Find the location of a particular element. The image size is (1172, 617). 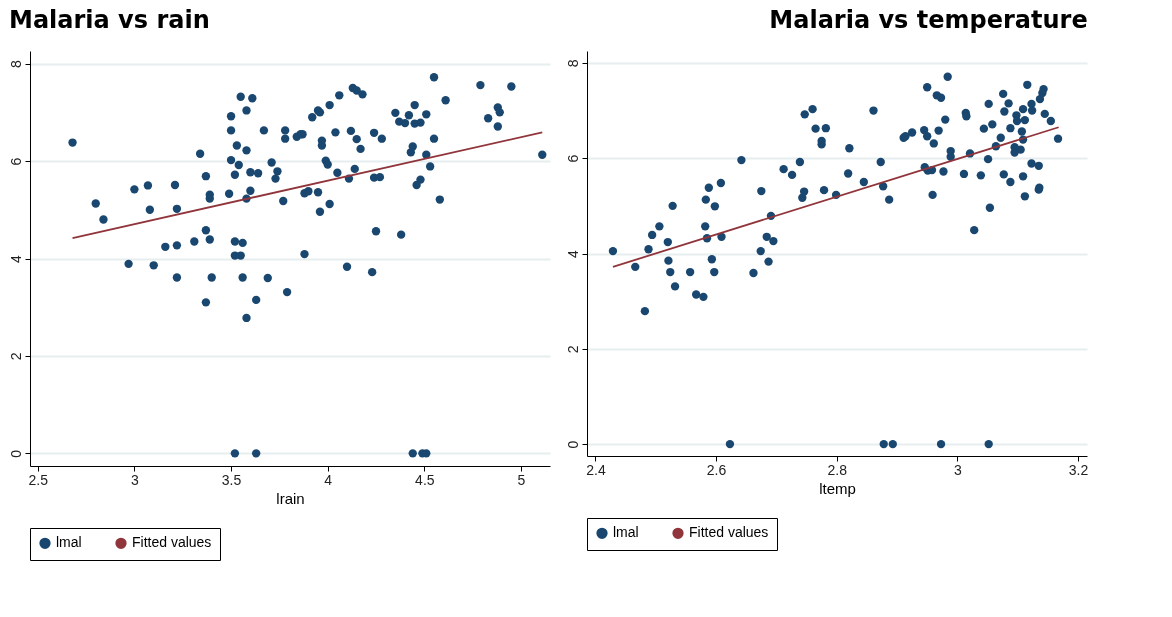

x-tick-label: 5 is located at coordinates (521, 479).